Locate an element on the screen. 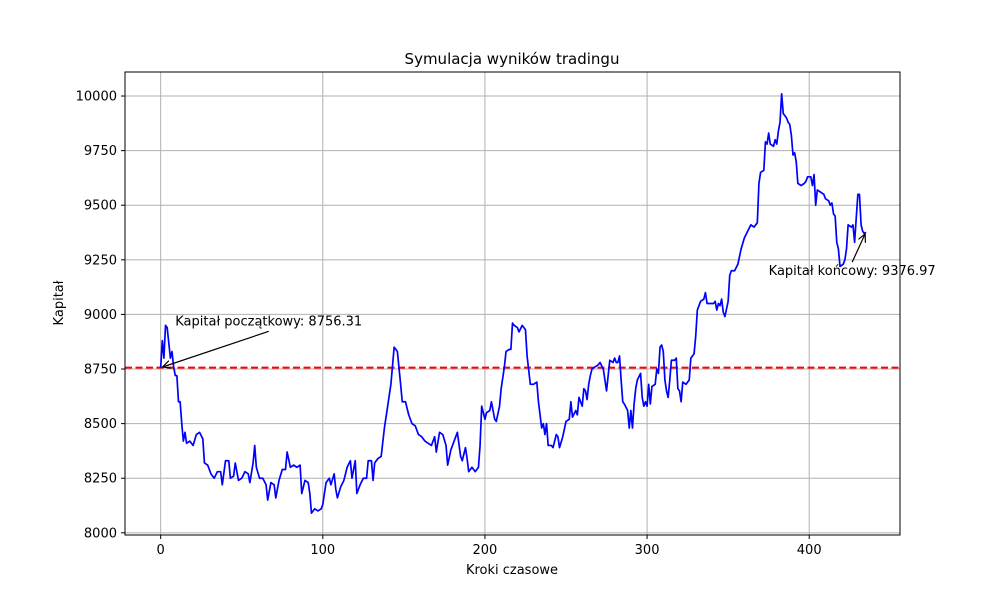 The image size is (1000, 600). x-axis-label: Kroki czasowe is located at coordinates (512, 570).